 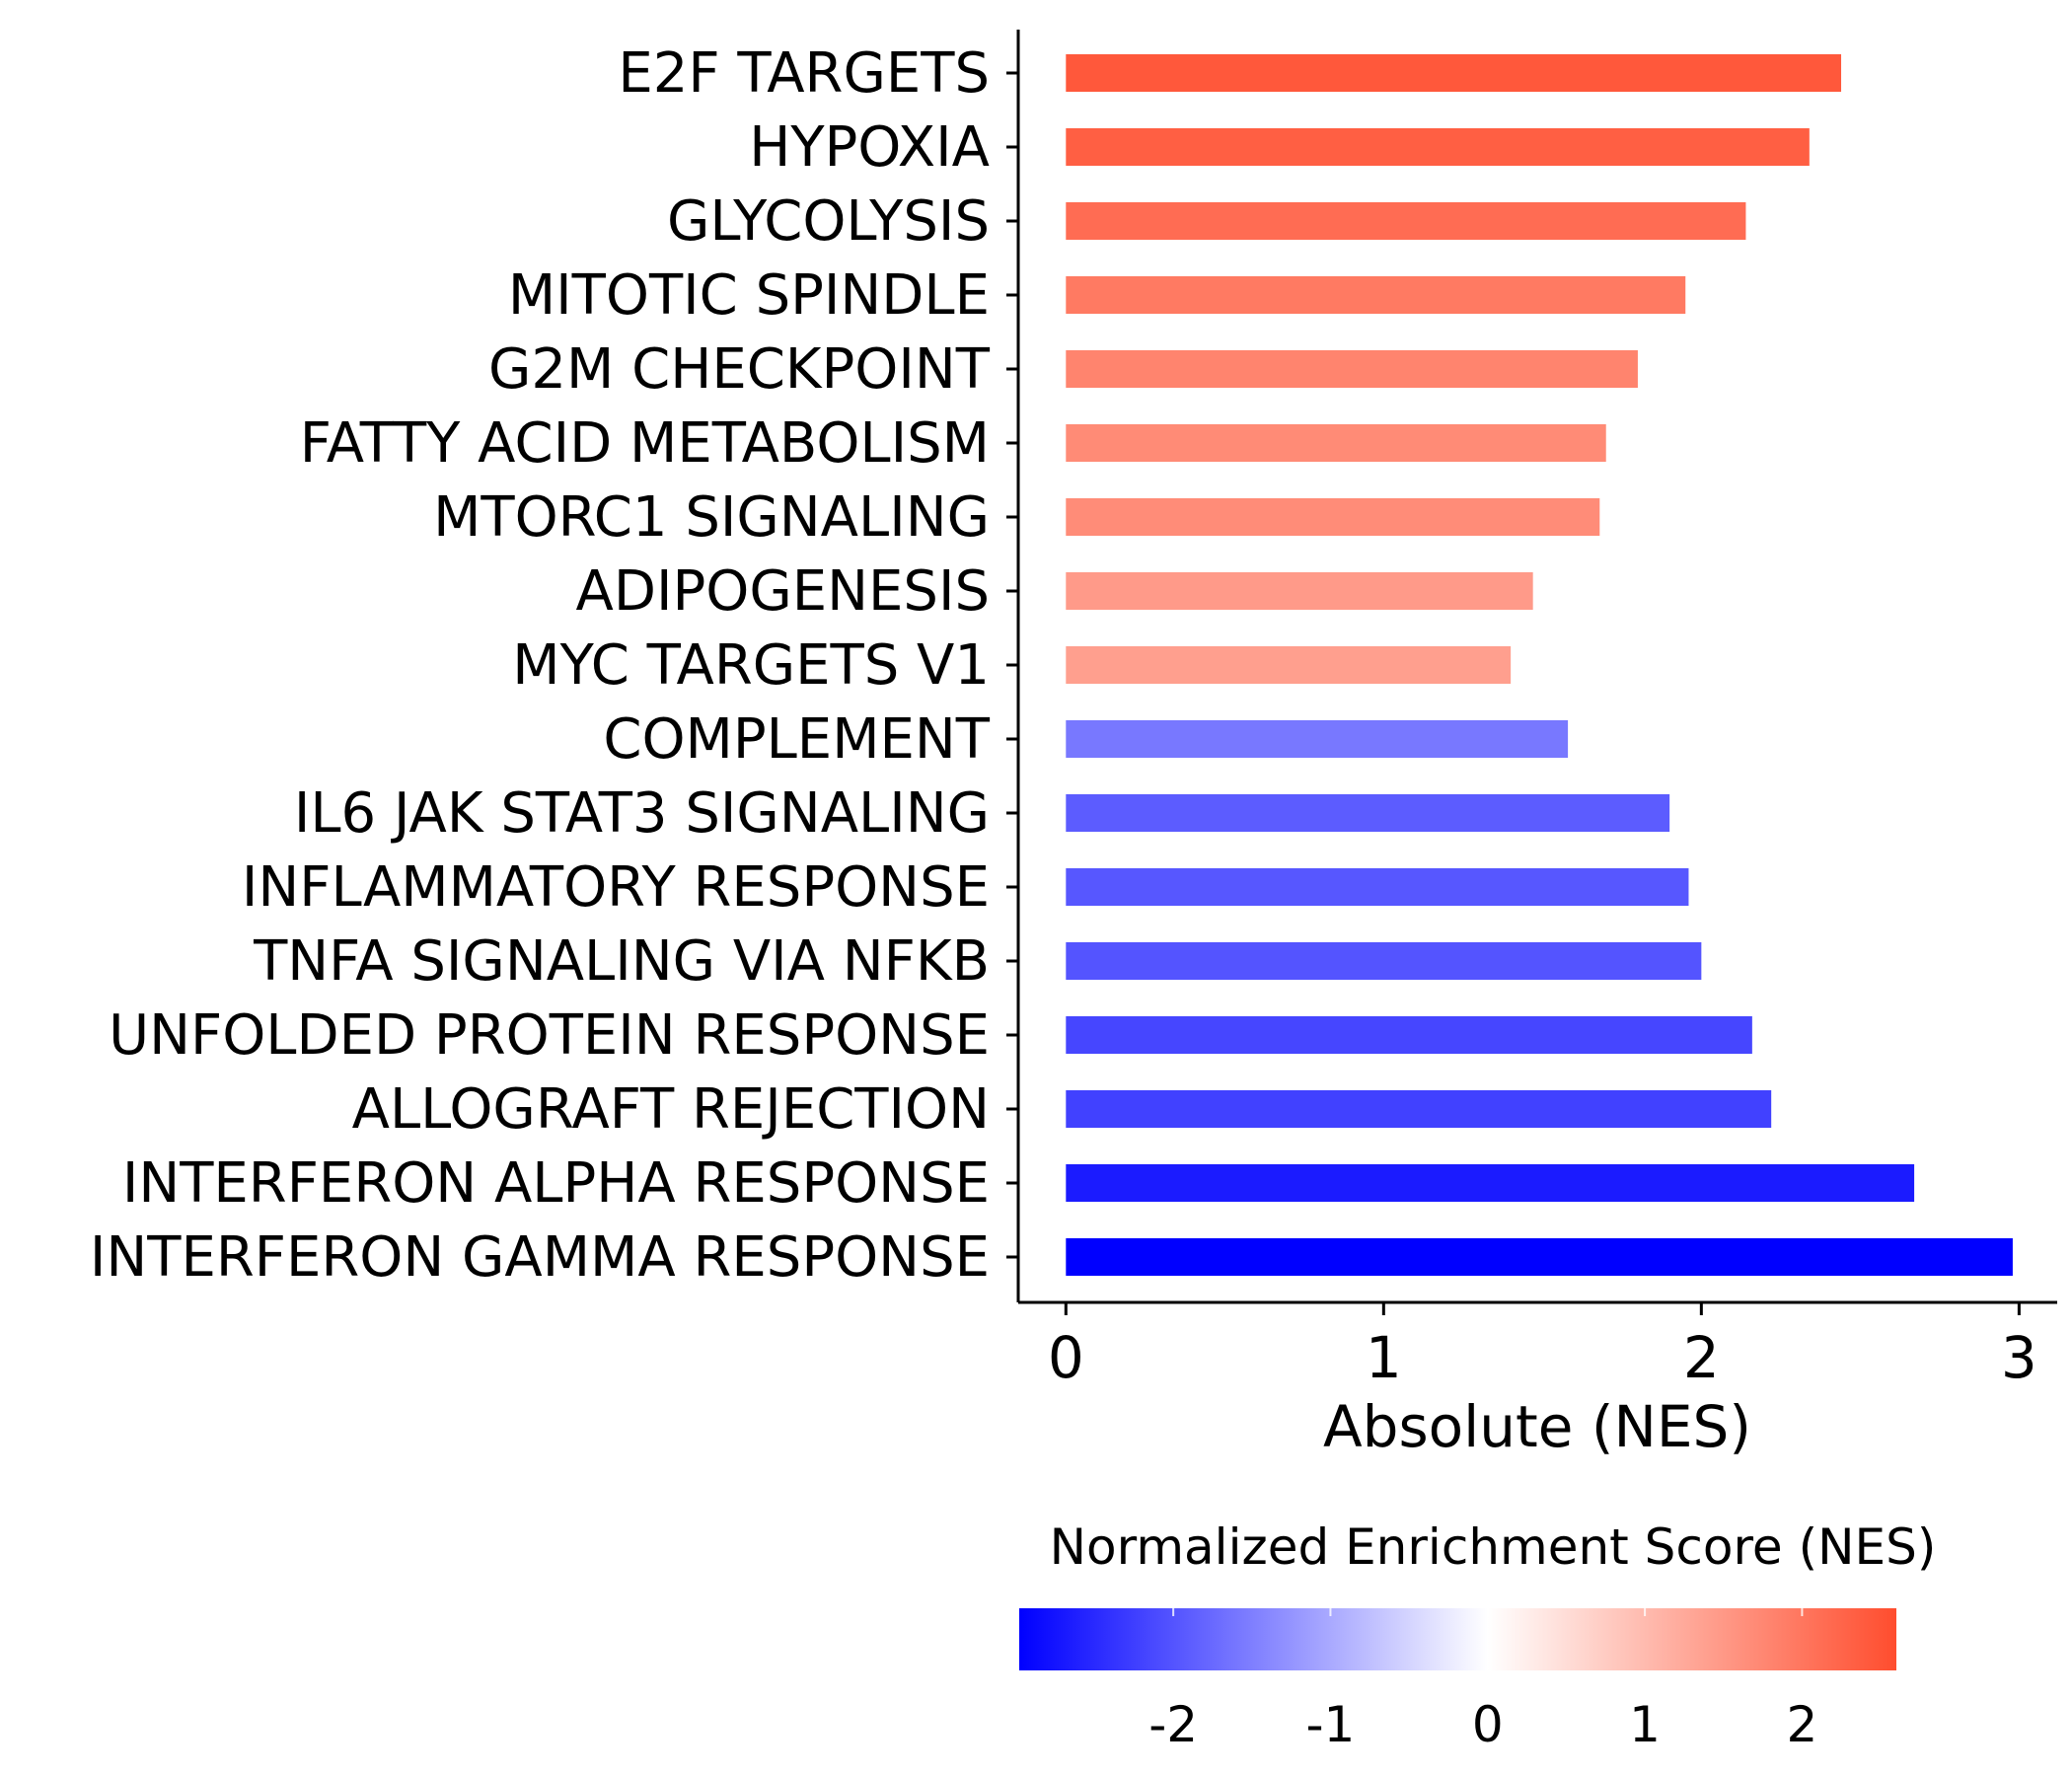 I want to click on x-axis-ticks: 0 1 2 3, so click(x=1543, y=1347).